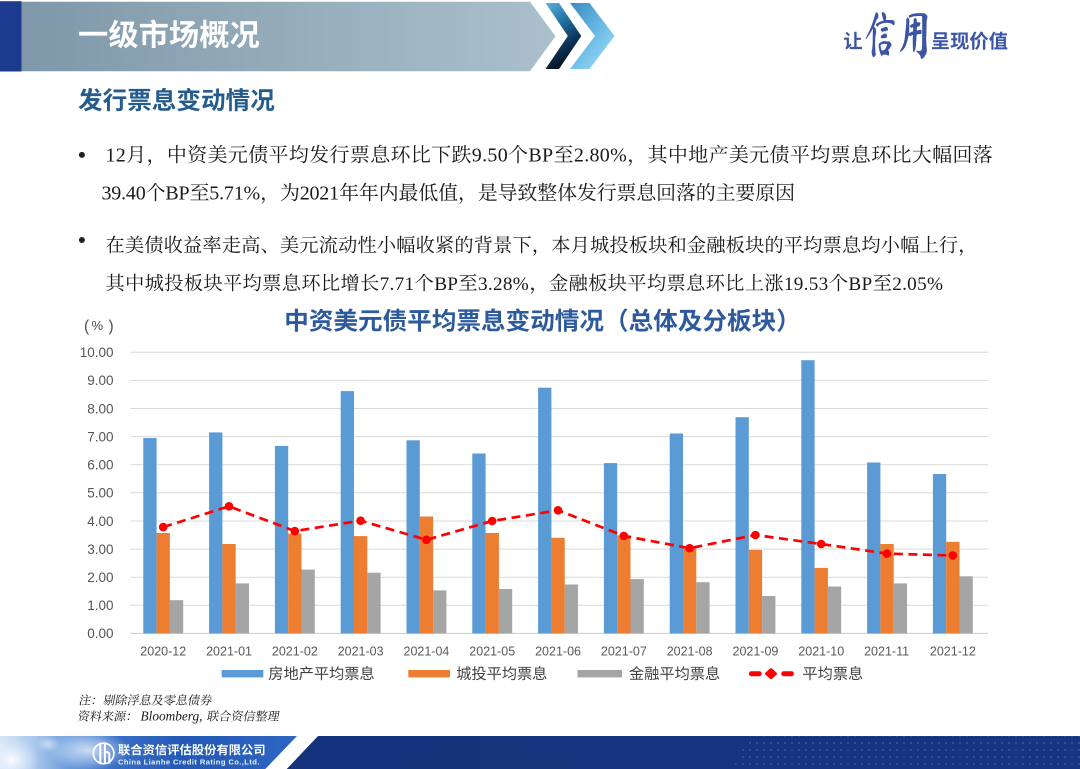 The height and width of the screenshot is (769, 1080). Describe the element at coordinates (100, 493) in the screenshot. I see `svg-text: 5.00` at that location.